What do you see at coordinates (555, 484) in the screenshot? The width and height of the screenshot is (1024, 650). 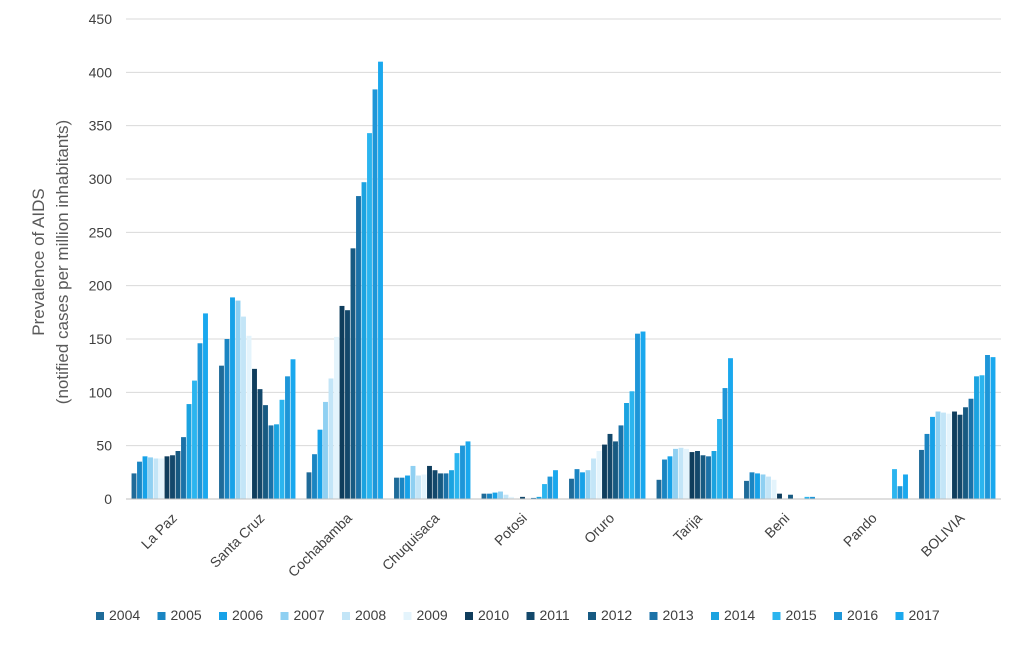 I see `bar-2017-potosi` at bounding box center [555, 484].